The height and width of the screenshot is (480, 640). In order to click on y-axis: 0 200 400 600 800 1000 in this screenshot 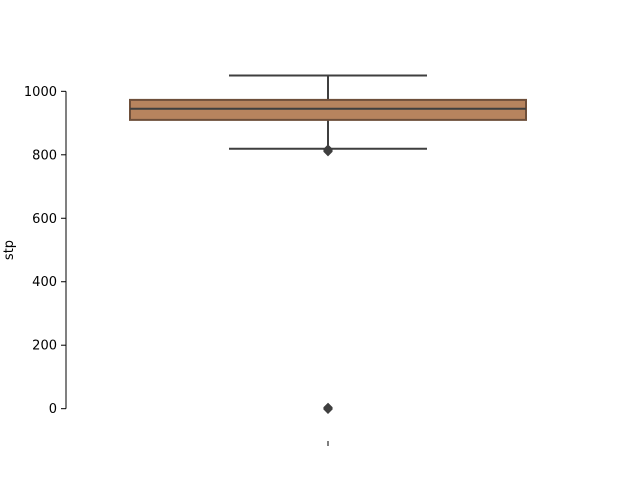, I will do `click(45, 251)`.